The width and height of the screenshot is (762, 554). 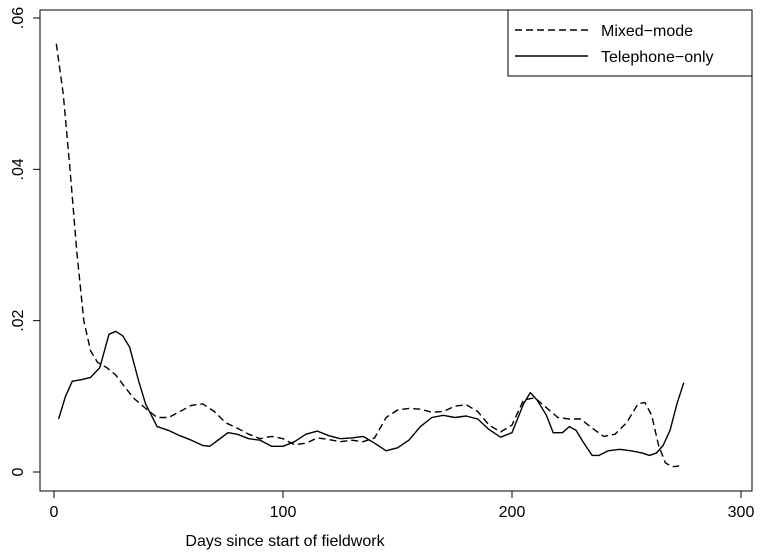 What do you see at coordinates (657, 57) in the screenshot?
I see `legend-label: Telephone−only` at bounding box center [657, 57].